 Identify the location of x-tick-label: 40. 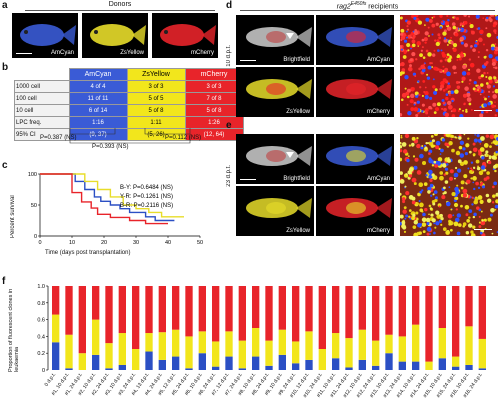
(168, 243).